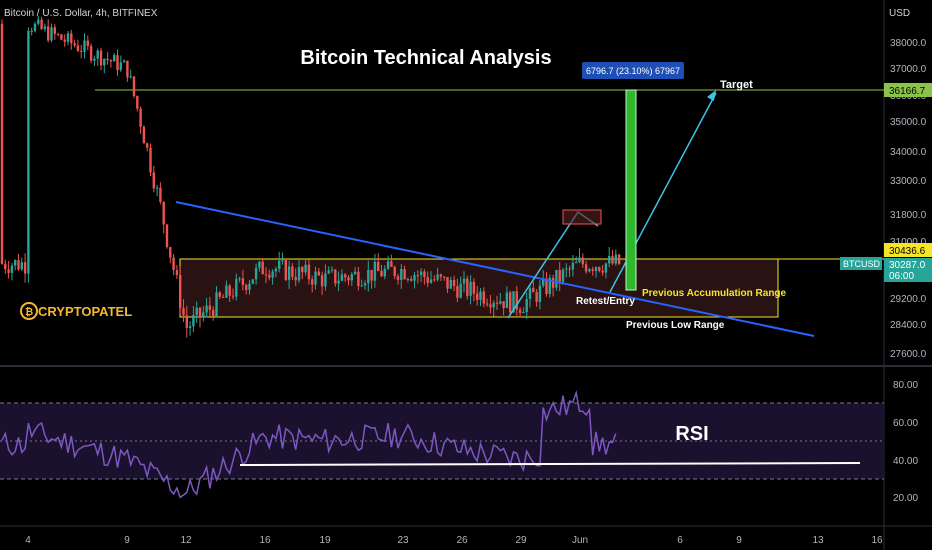  I want to click on time-tick-label: 12, so click(186, 540).